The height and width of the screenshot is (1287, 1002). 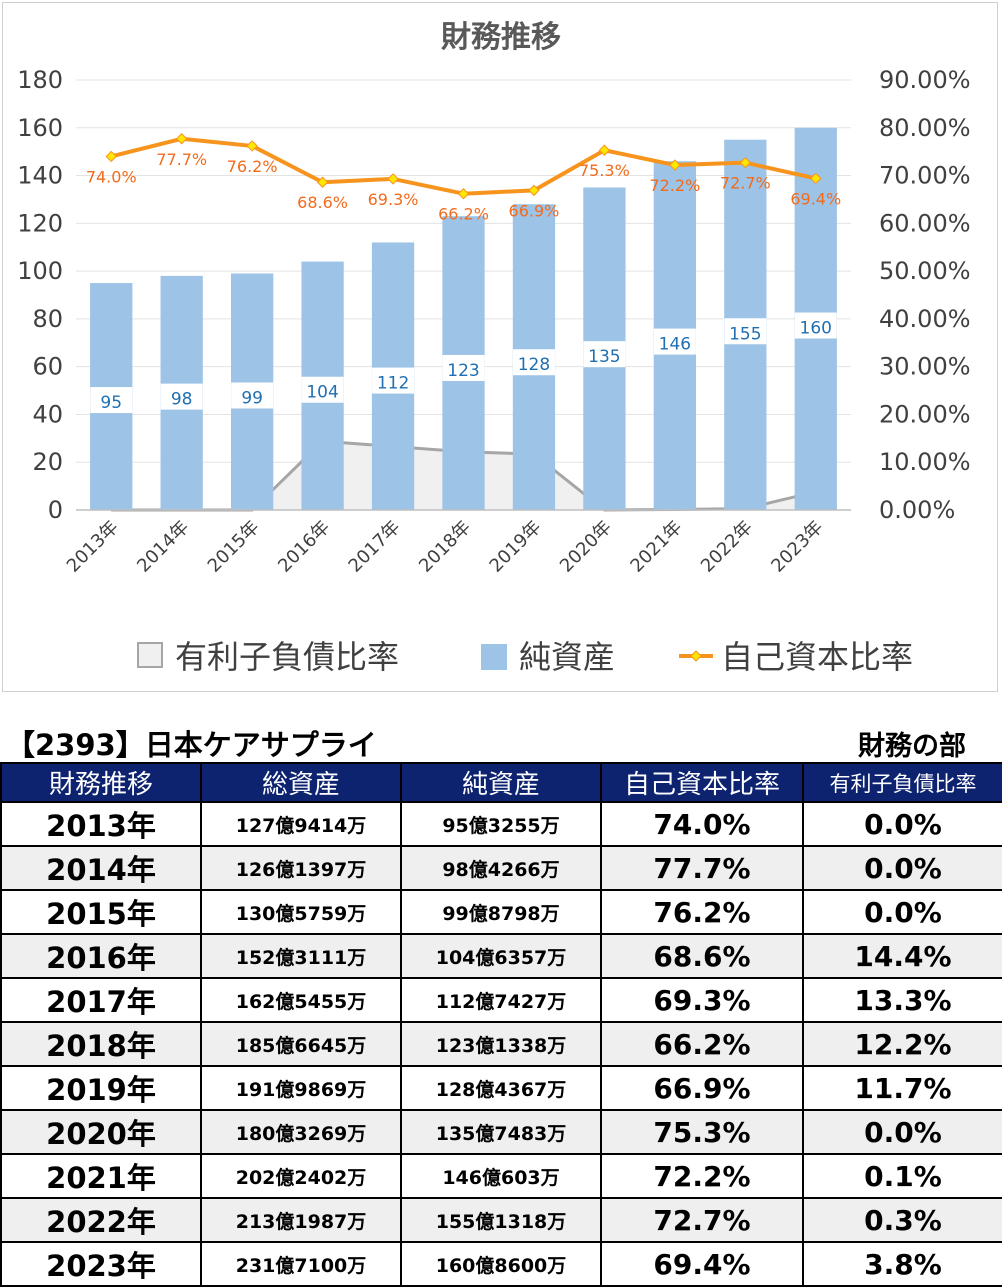 I want to click on header-debt-ratio: 有利子負債比率, so click(x=902, y=782).